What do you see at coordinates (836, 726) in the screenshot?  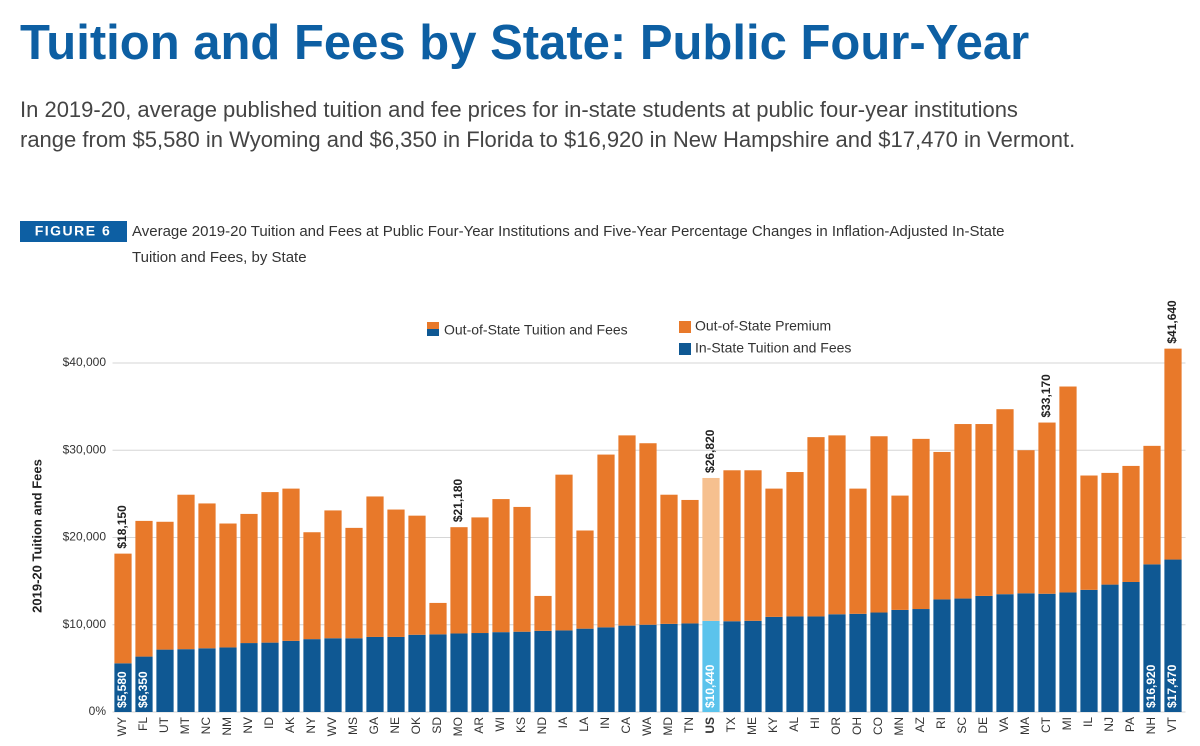 I see `x-tick-label: OR` at bounding box center [836, 726].